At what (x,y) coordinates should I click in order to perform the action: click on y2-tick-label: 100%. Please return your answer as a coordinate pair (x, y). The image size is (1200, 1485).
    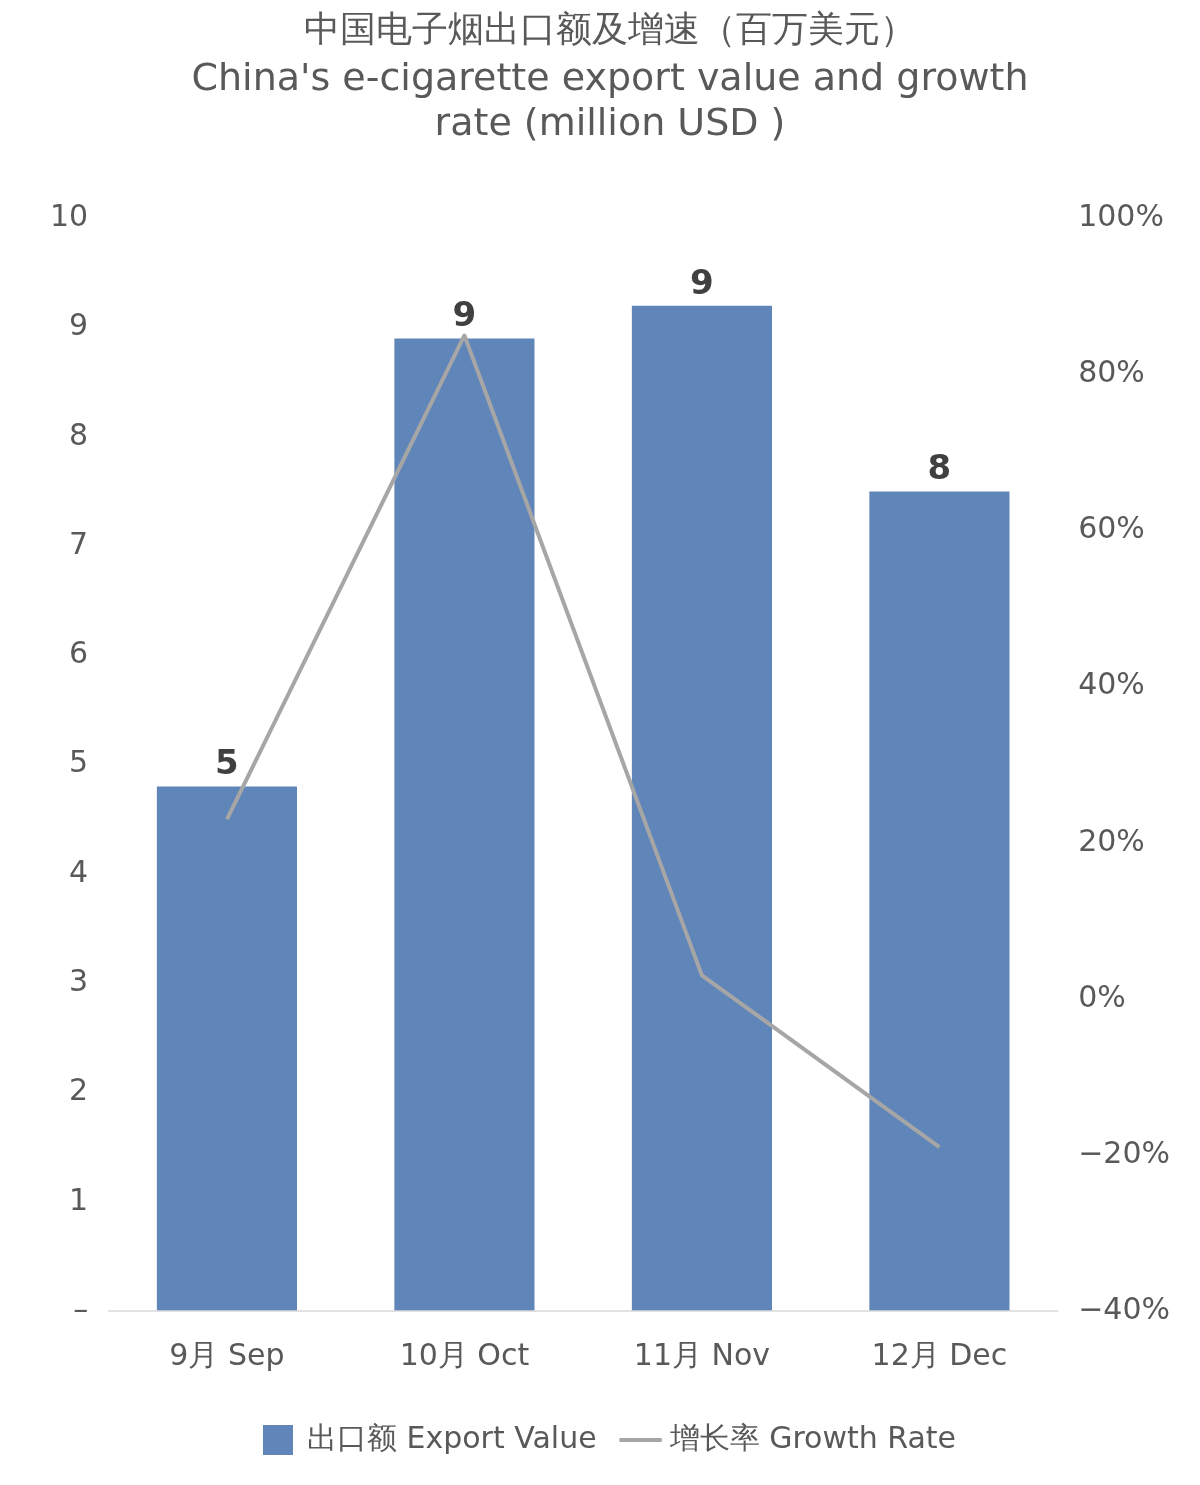
    Looking at the image, I should click on (1121, 216).